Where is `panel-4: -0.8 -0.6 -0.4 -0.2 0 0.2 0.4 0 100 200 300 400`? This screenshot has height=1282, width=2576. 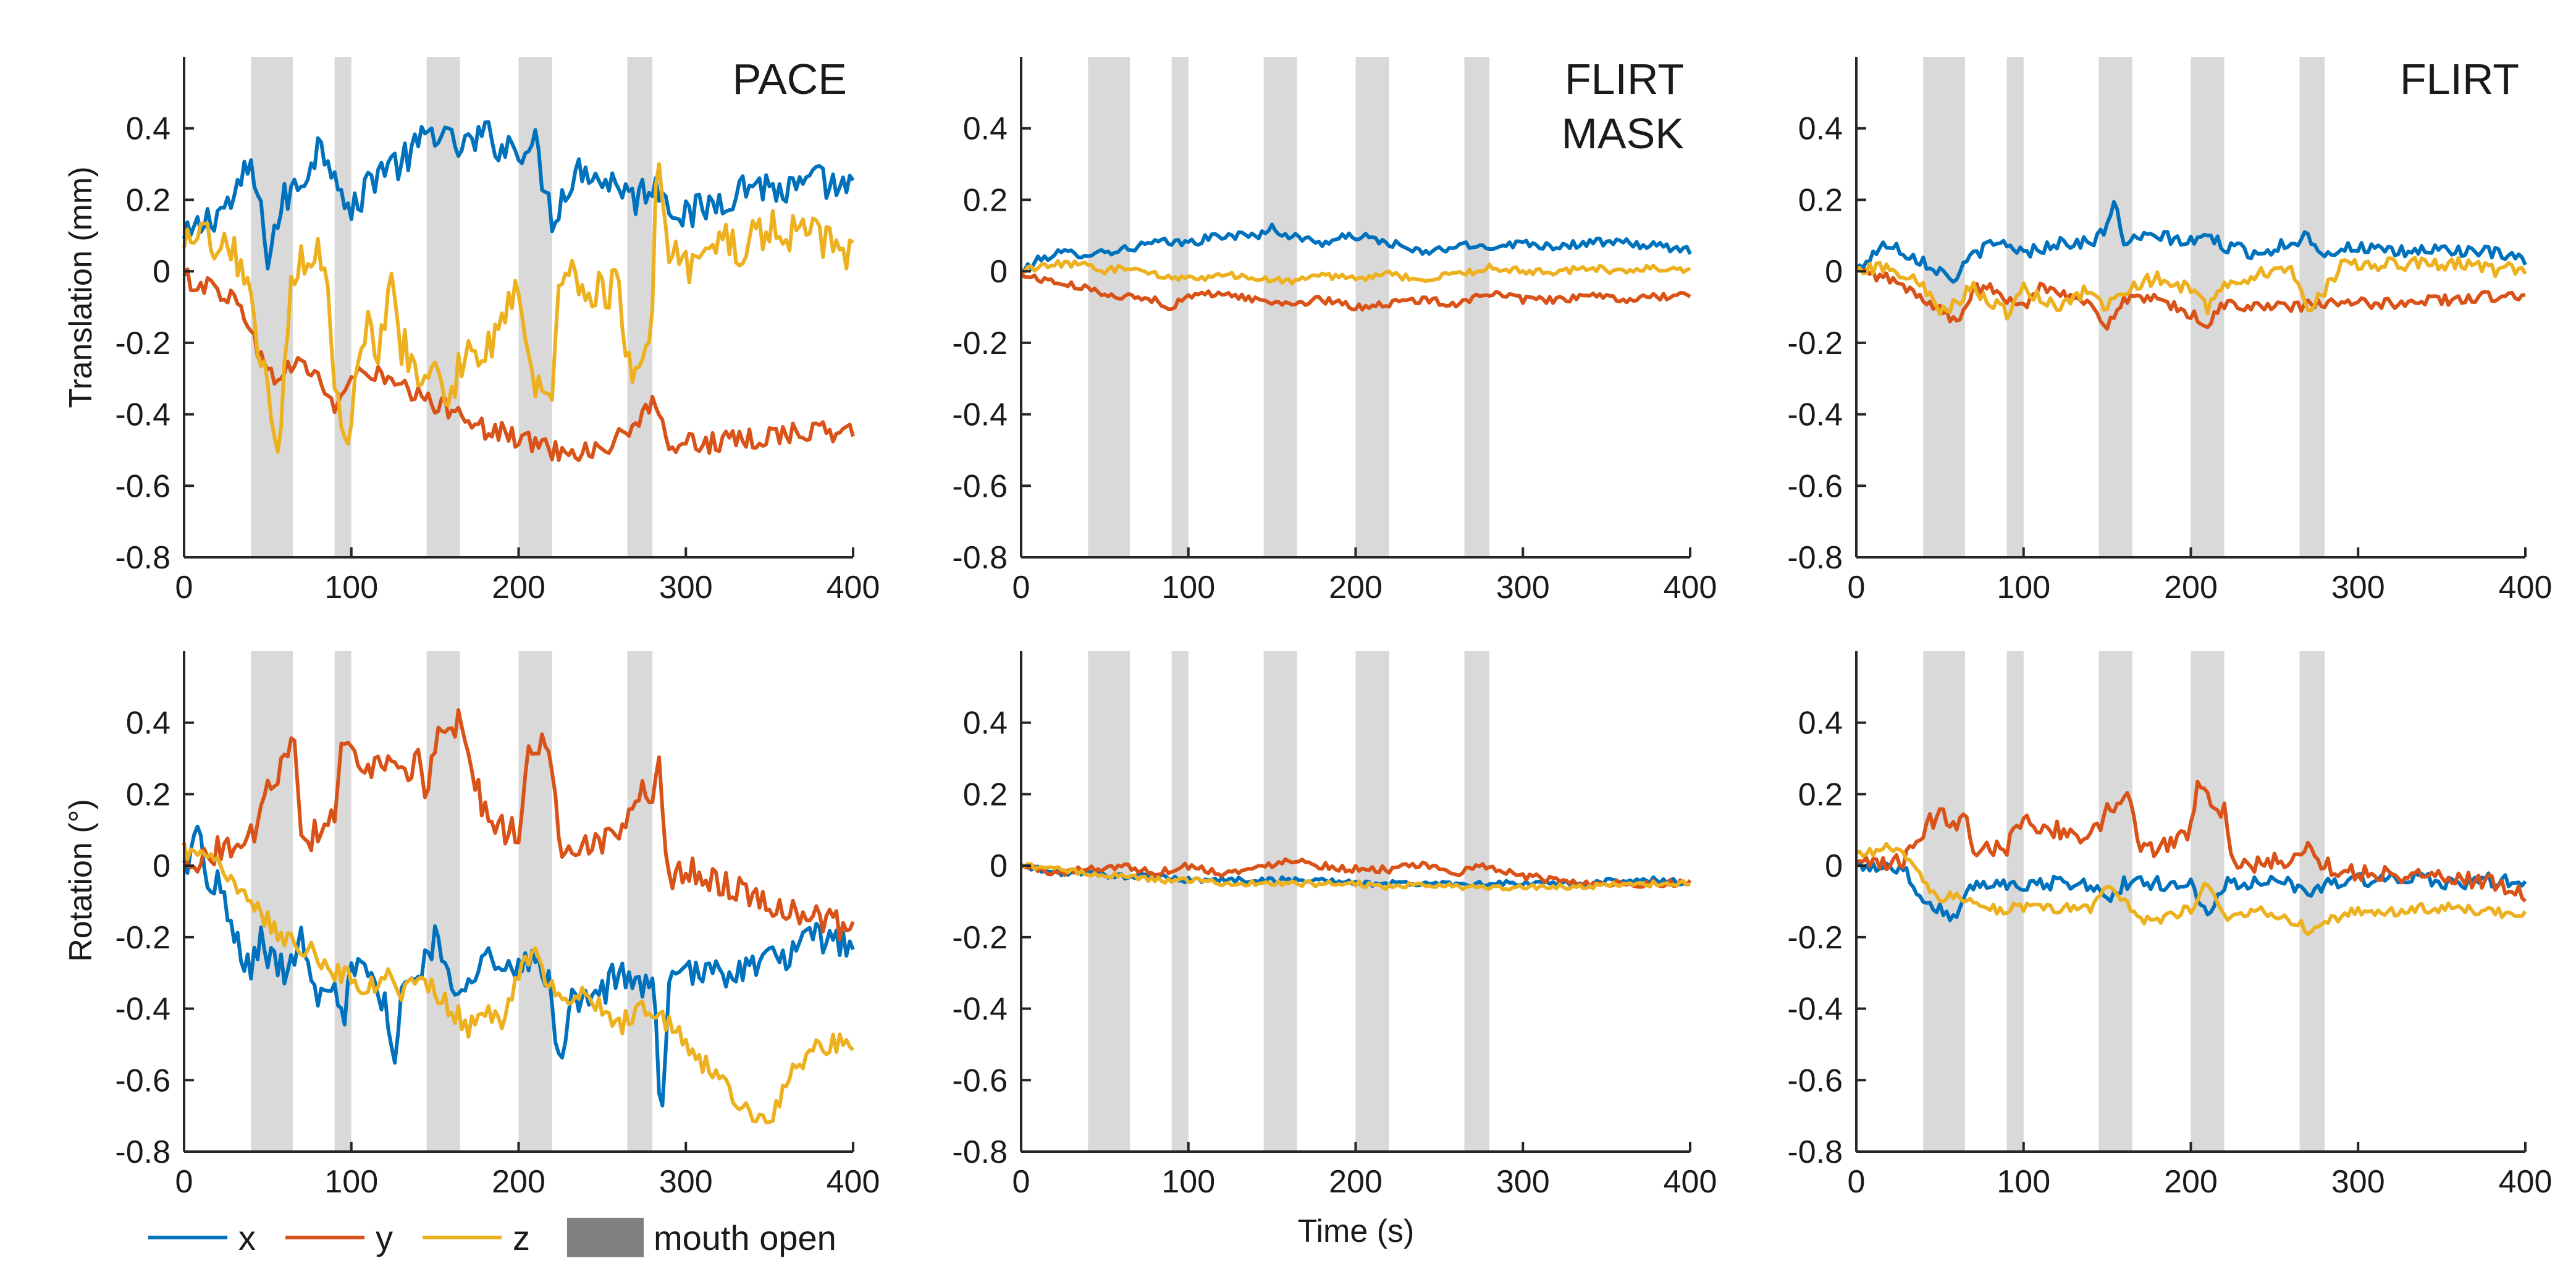
panel-4: -0.8 -0.6 -0.4 -0.2 0 0.2 0.4 0 100 200 300 400 is located at coordinates (497, 925).